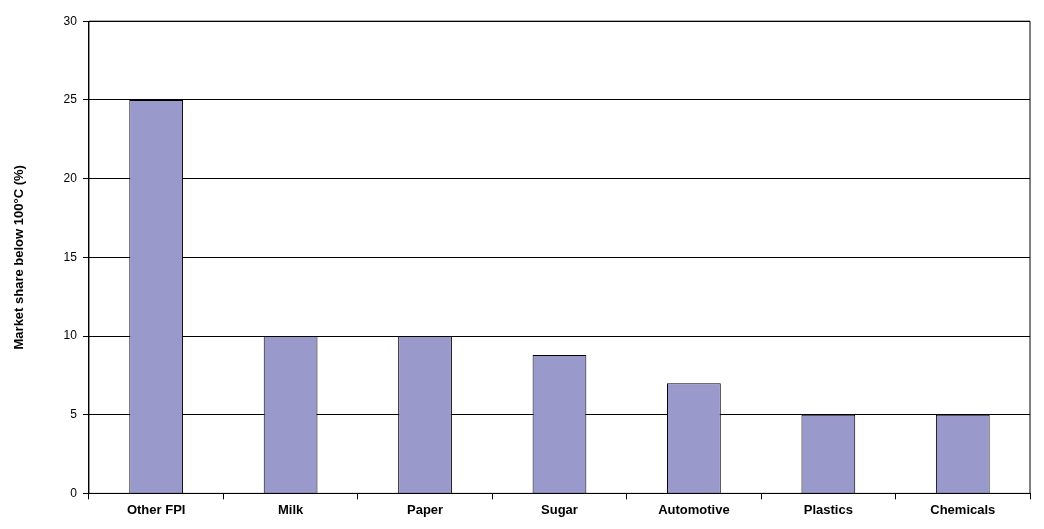  Describe the element at coordinates (19, 257) in the screenshot. I see `y-axis-title: Market share below 100°C (%)` at that location.